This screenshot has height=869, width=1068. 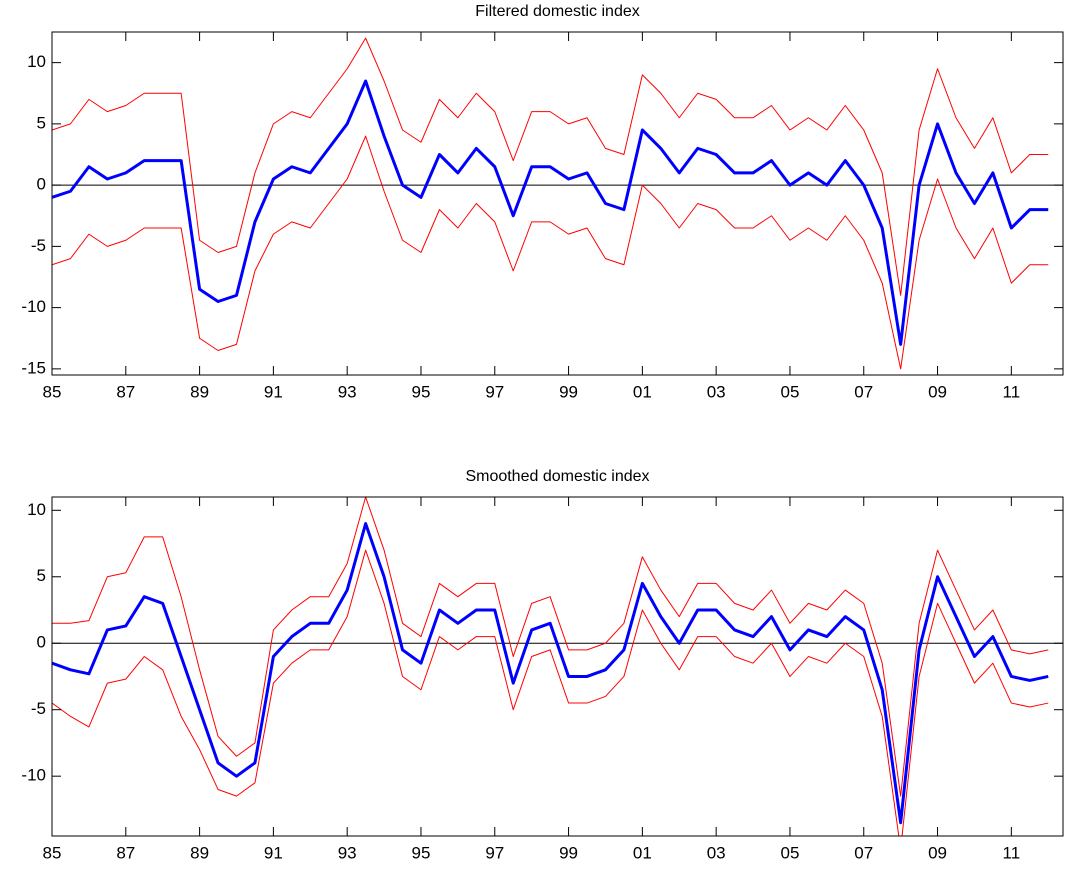 What do you see at coordinates (557, 11) in the screenshot?
I see `chart-title: Filtered domestic index` at bounding box center [557, 11].